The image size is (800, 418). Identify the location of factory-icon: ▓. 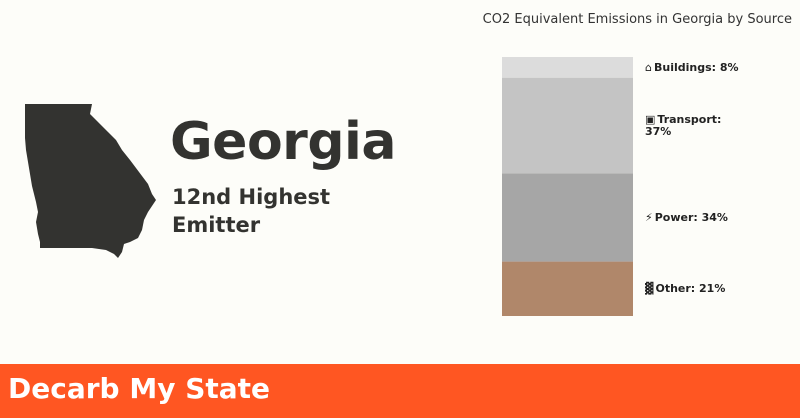
(649, 288).